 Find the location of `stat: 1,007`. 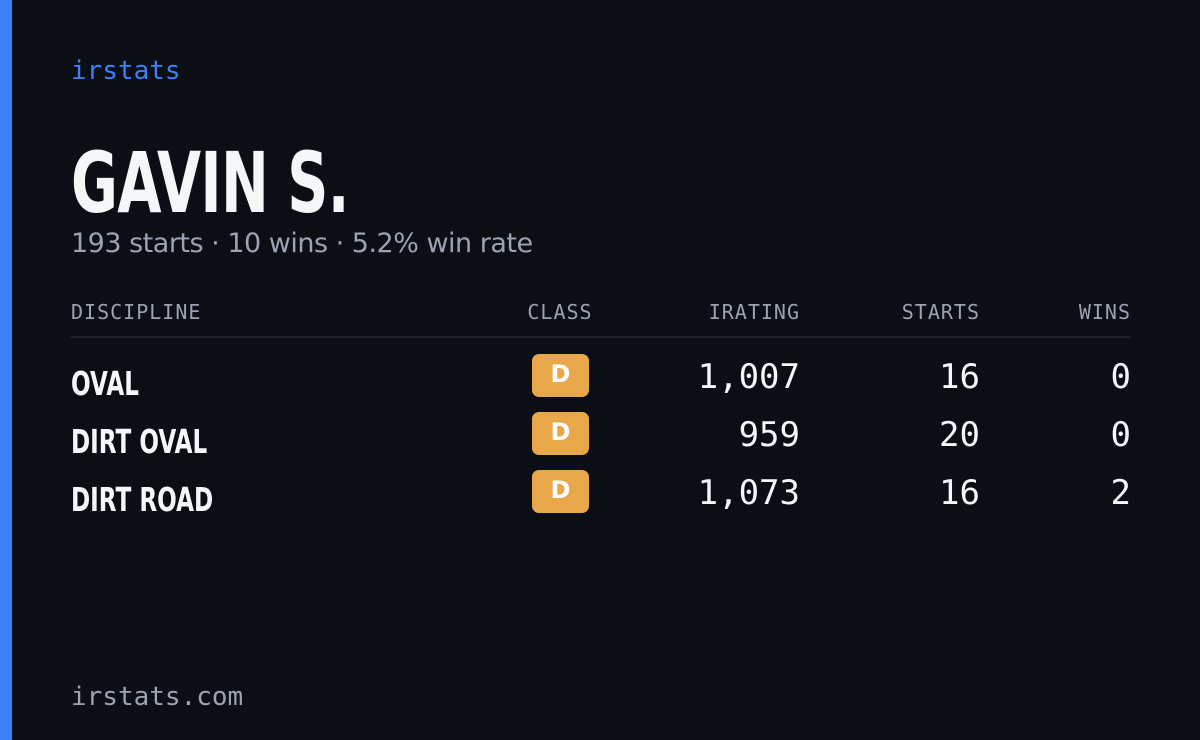

stat: 1,007 is located at coordinates (748, 377).